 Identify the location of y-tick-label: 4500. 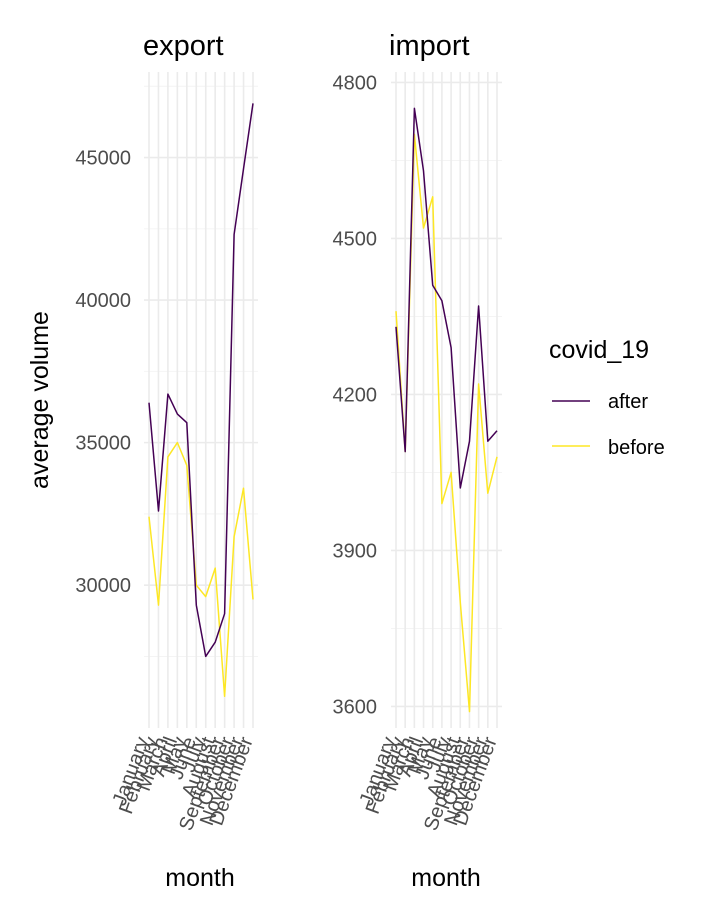
(355, 239).